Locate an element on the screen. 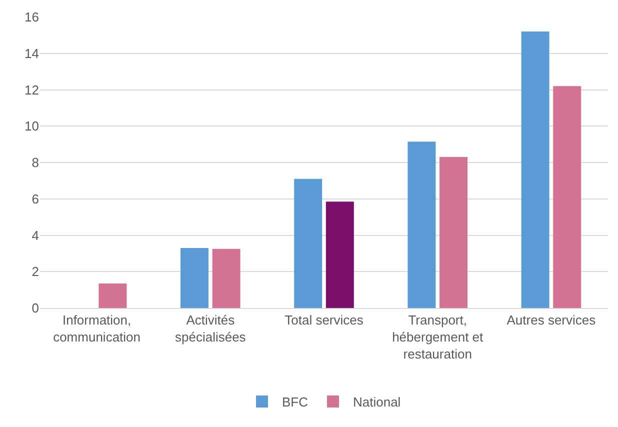 This screenshot has width=618, height=427. y-tick-label: 8 is located at coordinates (35, 162).